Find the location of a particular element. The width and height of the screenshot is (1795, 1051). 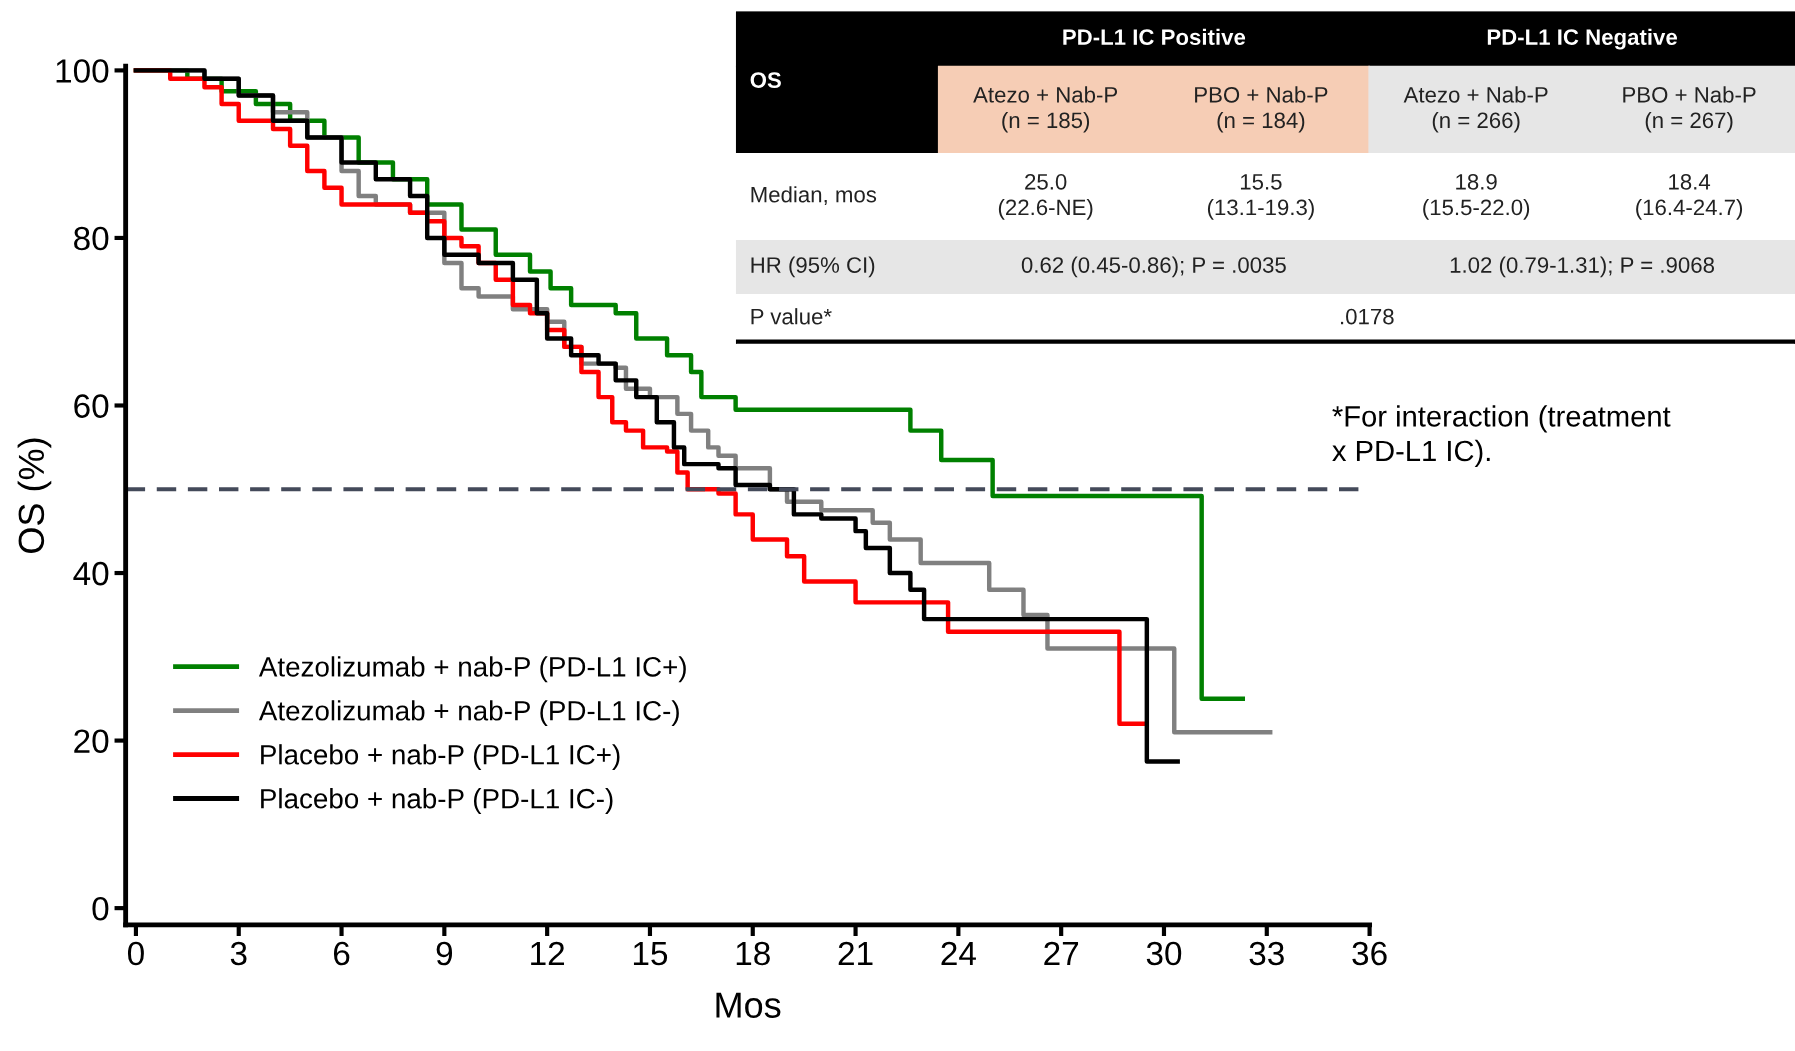

y-tick-label: 80 is located at coordinates (91, 238).